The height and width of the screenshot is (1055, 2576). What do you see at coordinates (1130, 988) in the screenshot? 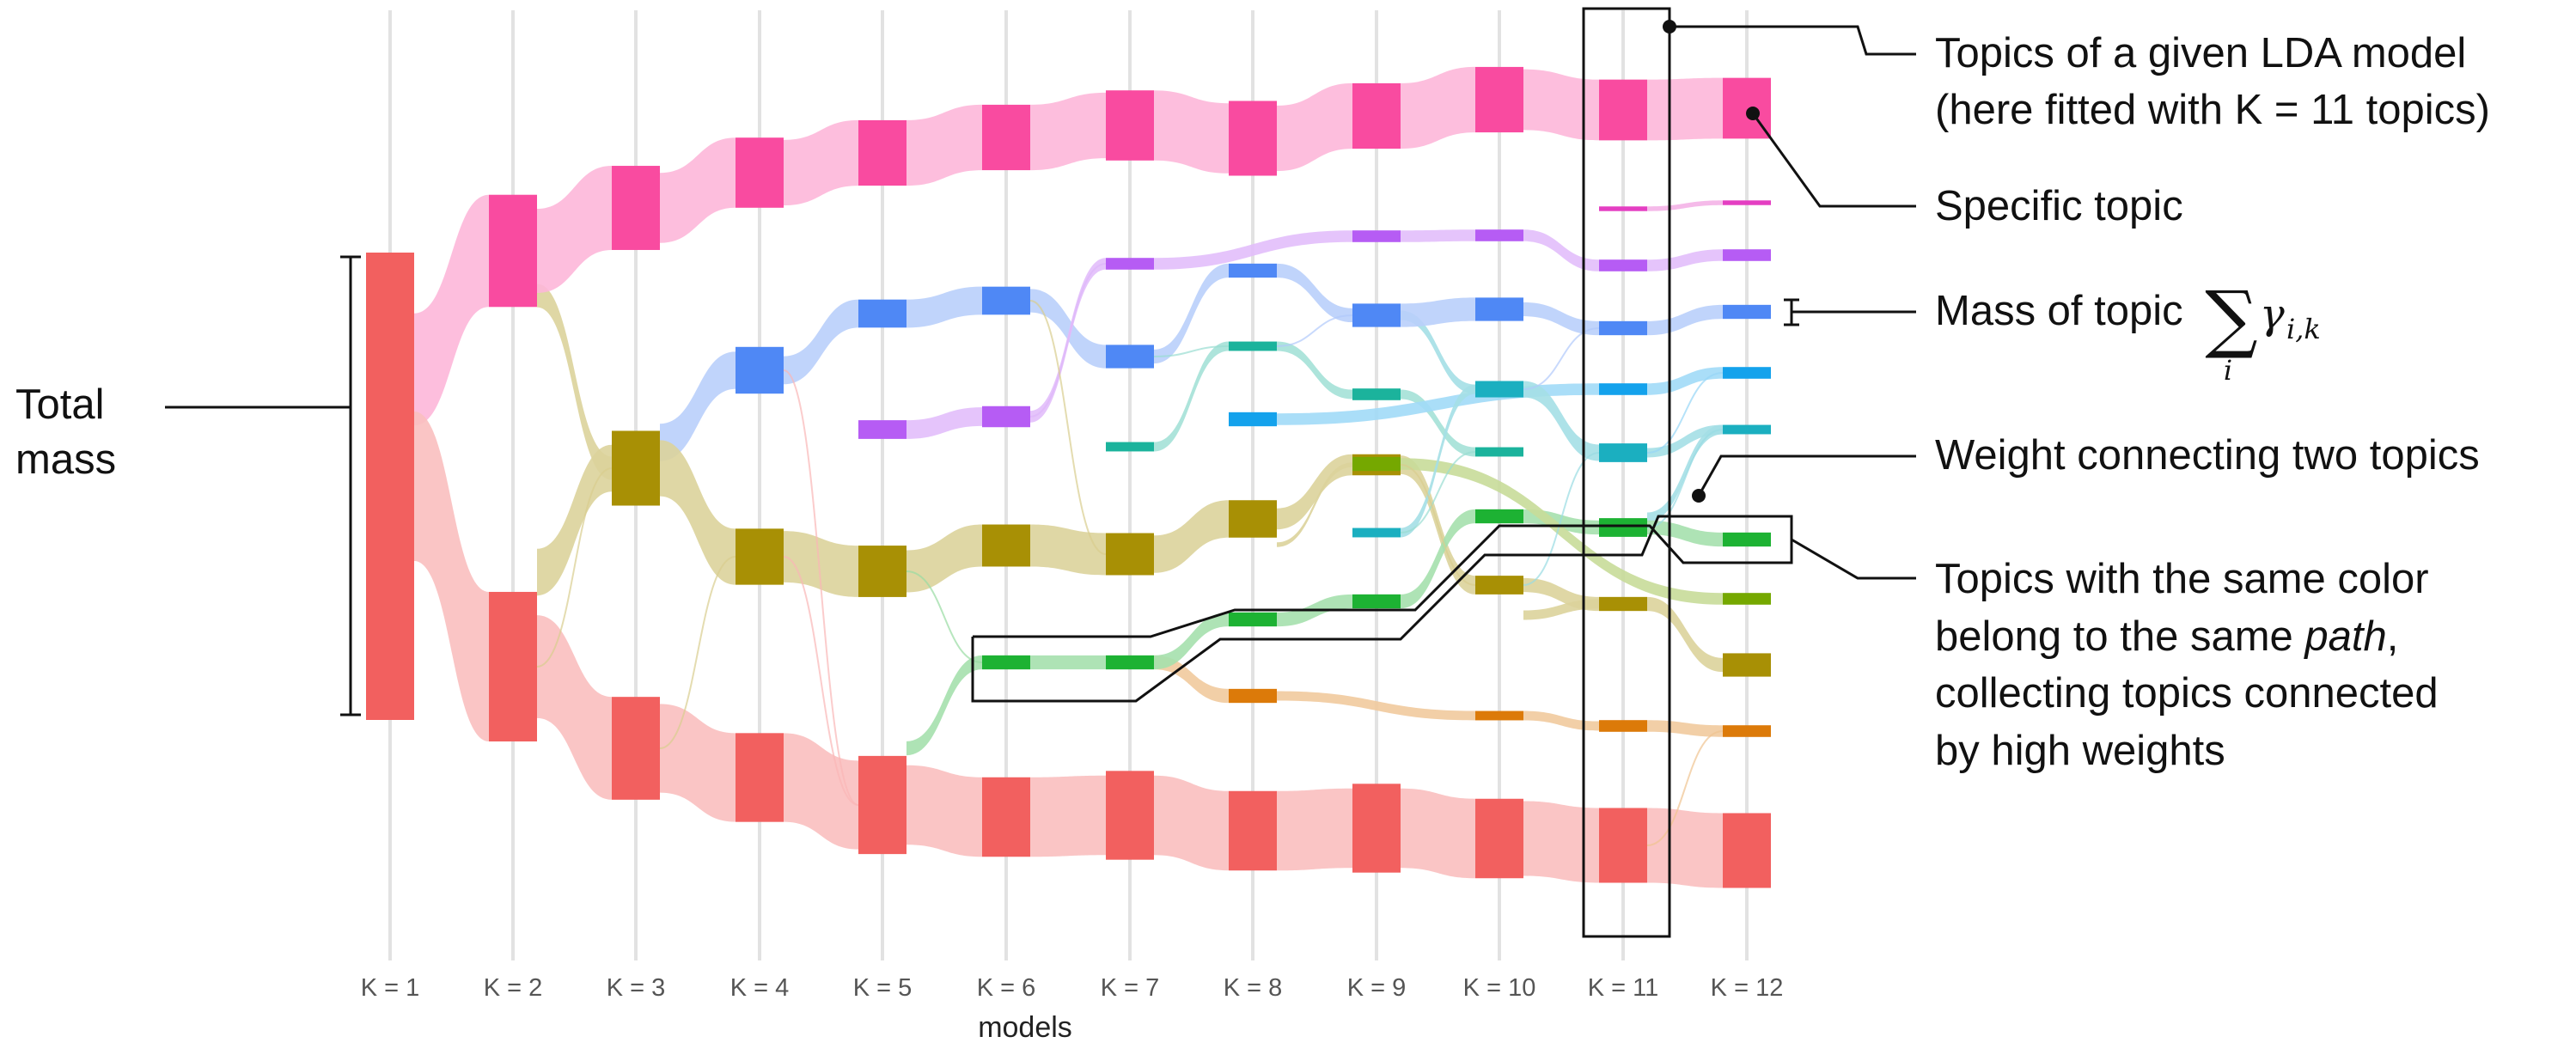
I see `x-tick-label: K = 7` at bounding box center [1130, 988].